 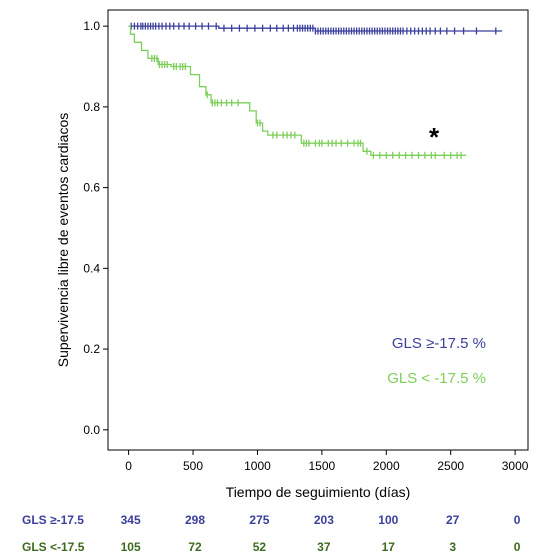 What do you see at coordinates (436, 378) in the screenshot?
I see `legend-item-gls-low: GLS < -17.5 %` at bounding box center [436, 378].